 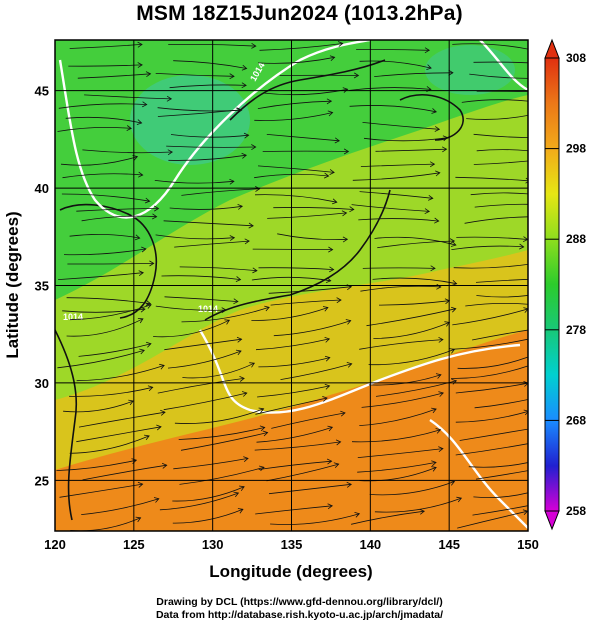 What do you see at coordinates (576, 511) in the screenshot?
I see `colorbar-tick-label: 258` at bounding box center [576, 511].